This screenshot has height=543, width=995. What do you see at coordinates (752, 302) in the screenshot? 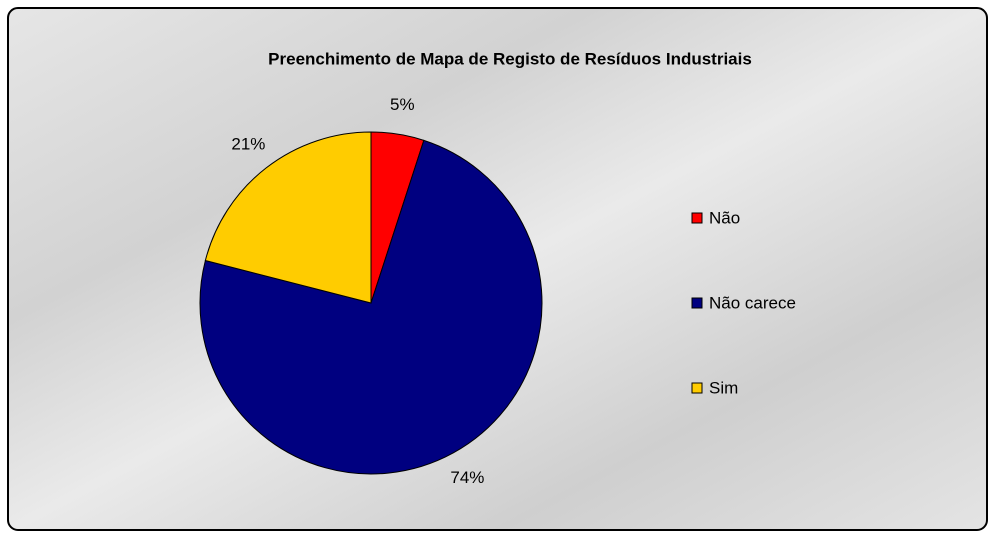
I see `legend-label: Não carece` at bounding box center [752, 302].